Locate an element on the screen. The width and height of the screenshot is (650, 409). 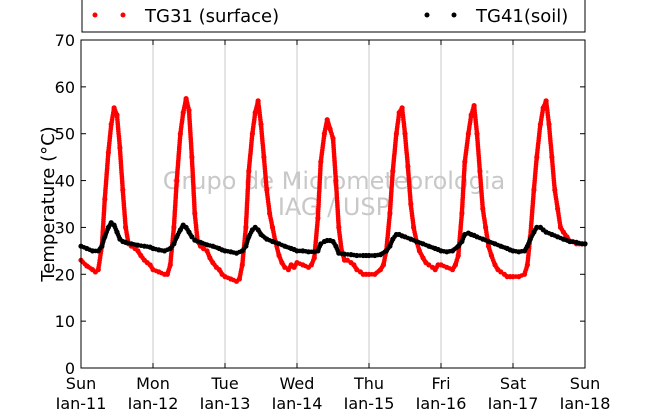
x-tick-date-label: Jan-14 is located at coordinates (297, 401).